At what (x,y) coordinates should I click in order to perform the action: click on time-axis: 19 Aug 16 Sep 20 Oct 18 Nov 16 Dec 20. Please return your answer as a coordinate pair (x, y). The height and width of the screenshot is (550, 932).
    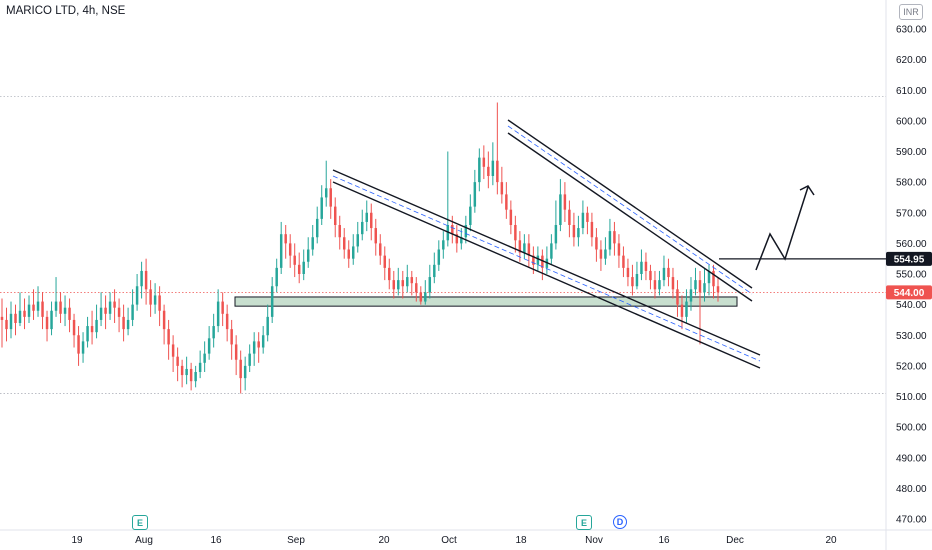
    Looking at the image, I should click on (454, 540).